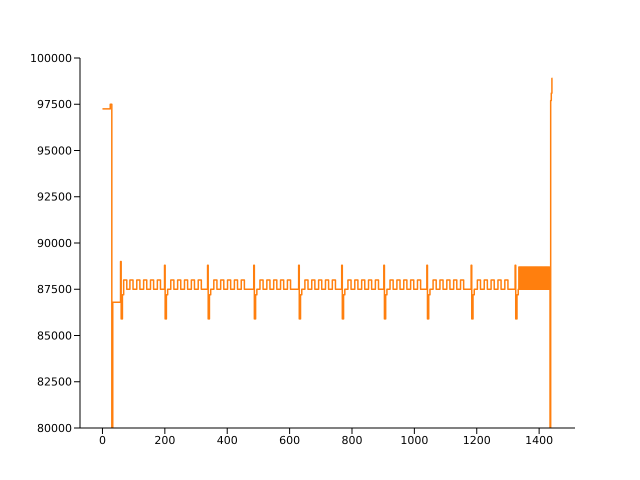  What do you see at coordinates (289, 440) in the screenshot?
I see `x-tick-label: 600` at bounding box center [289, 440].